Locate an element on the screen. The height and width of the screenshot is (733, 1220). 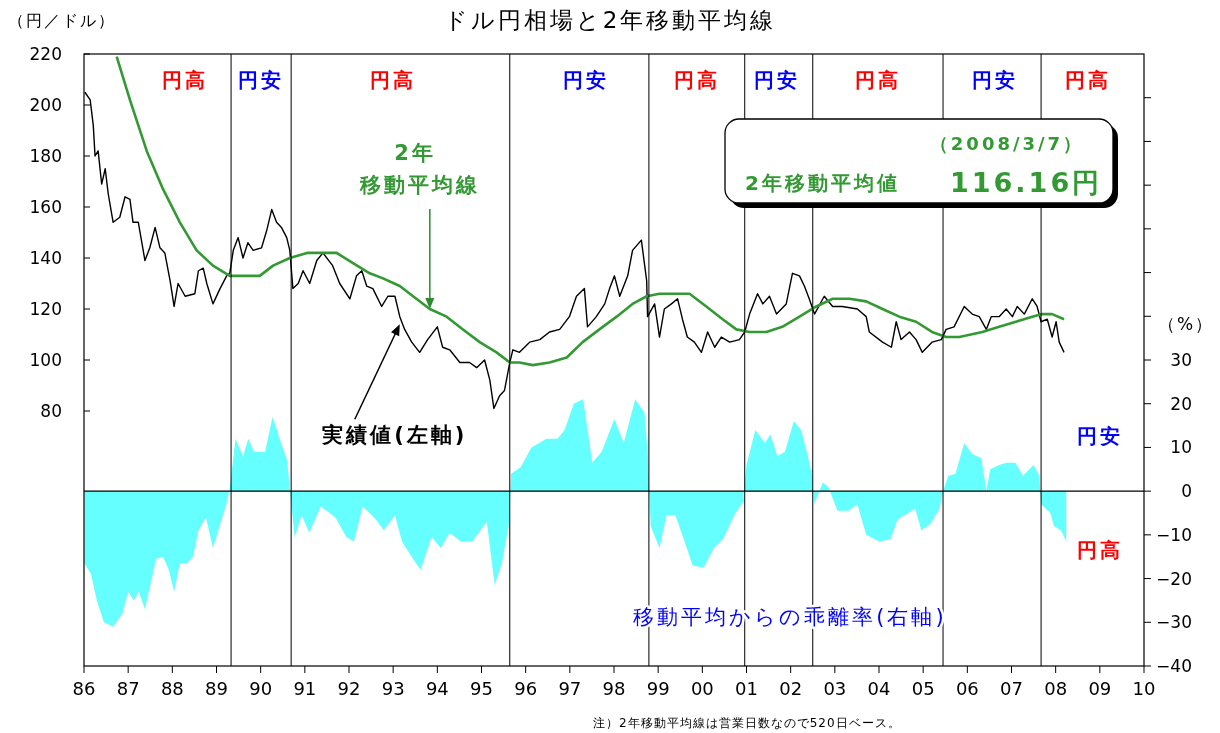
y2-tick-label: 10 is located at coordinates (1181, 447).